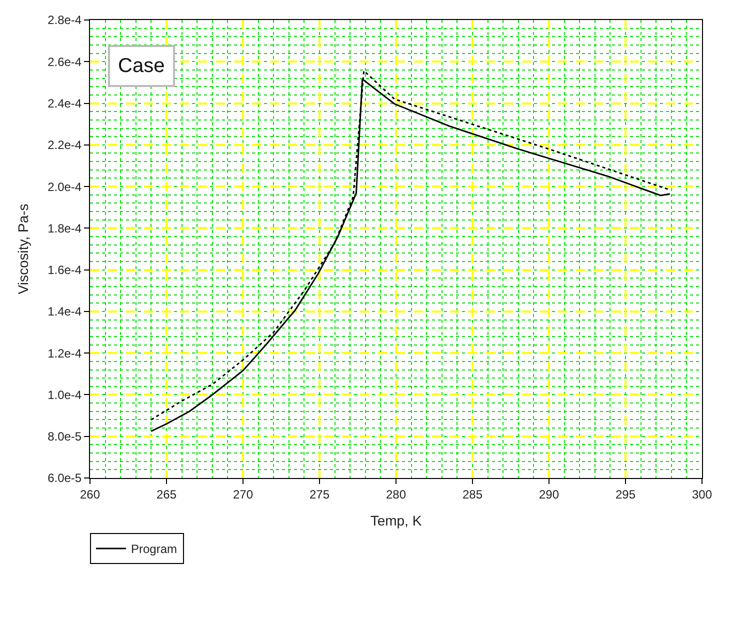  I want to click on x-tick-label: 275, so click(319, 494).